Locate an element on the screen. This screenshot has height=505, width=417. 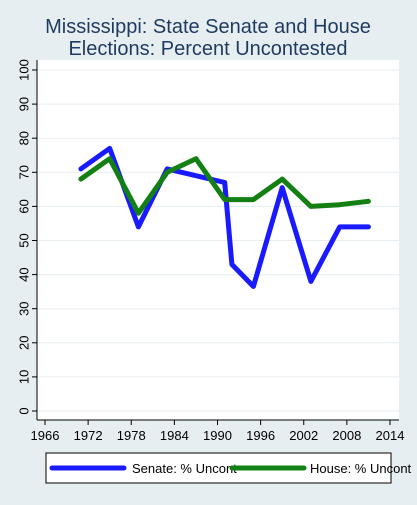
y-tick-label: 100 is located at coordinates (24, 70).